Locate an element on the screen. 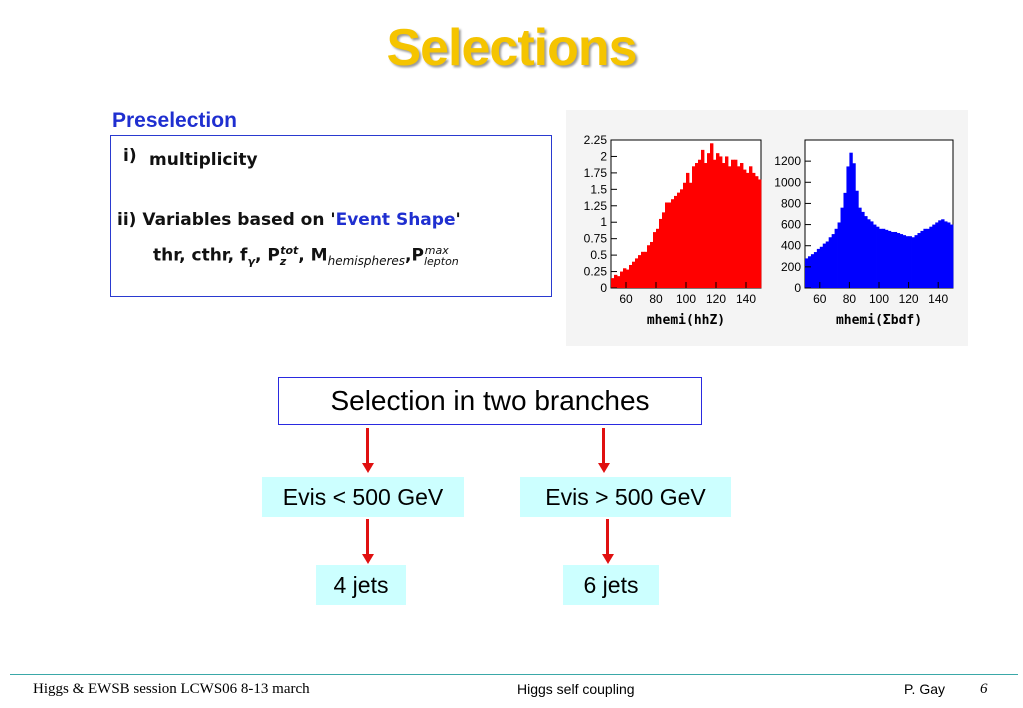 The height and width of the screenshot is (708, 1023). y-tick-label: 1000 is located at coordinates (787, 182).